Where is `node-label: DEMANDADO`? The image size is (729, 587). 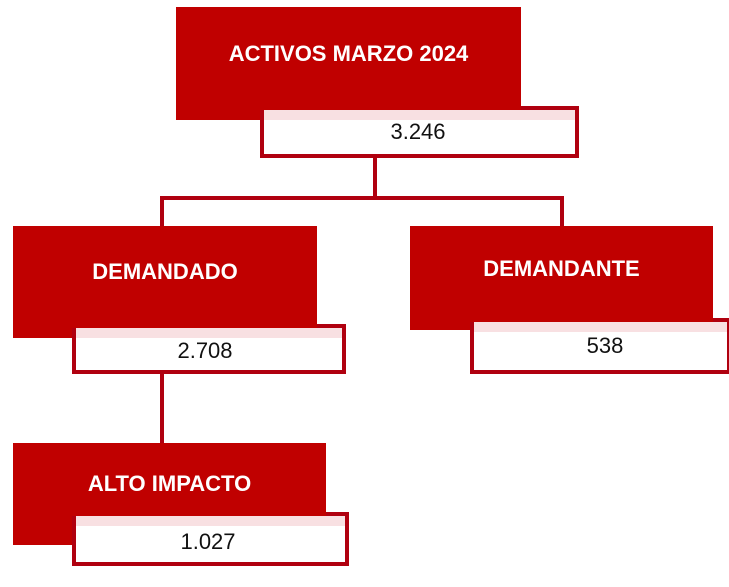
node-label: DEMANDADO is located at coordinates (164, 271).